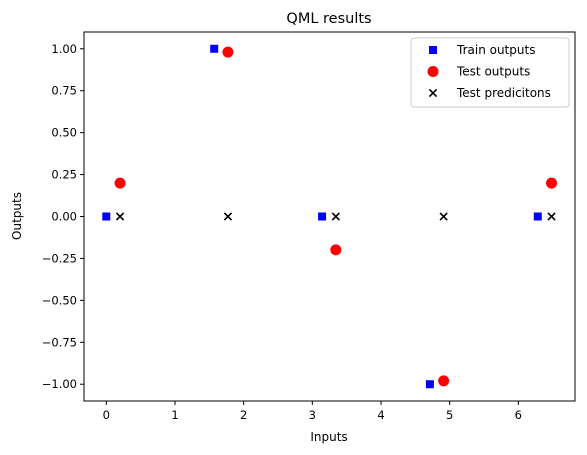  I want to click on x-tick-label: 5, so click(449, 415).